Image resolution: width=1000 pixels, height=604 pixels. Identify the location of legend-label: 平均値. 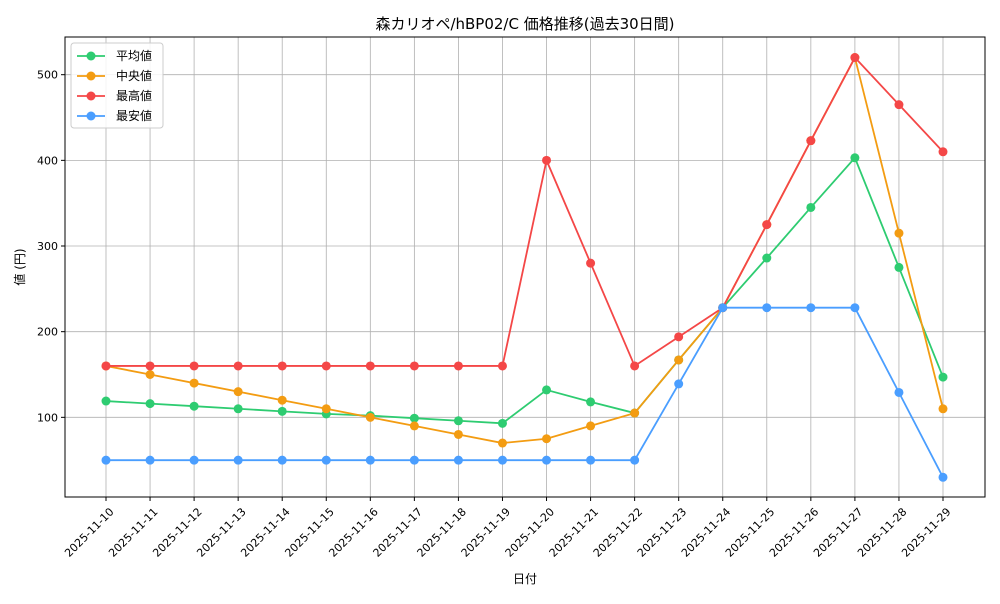
(134, 55).